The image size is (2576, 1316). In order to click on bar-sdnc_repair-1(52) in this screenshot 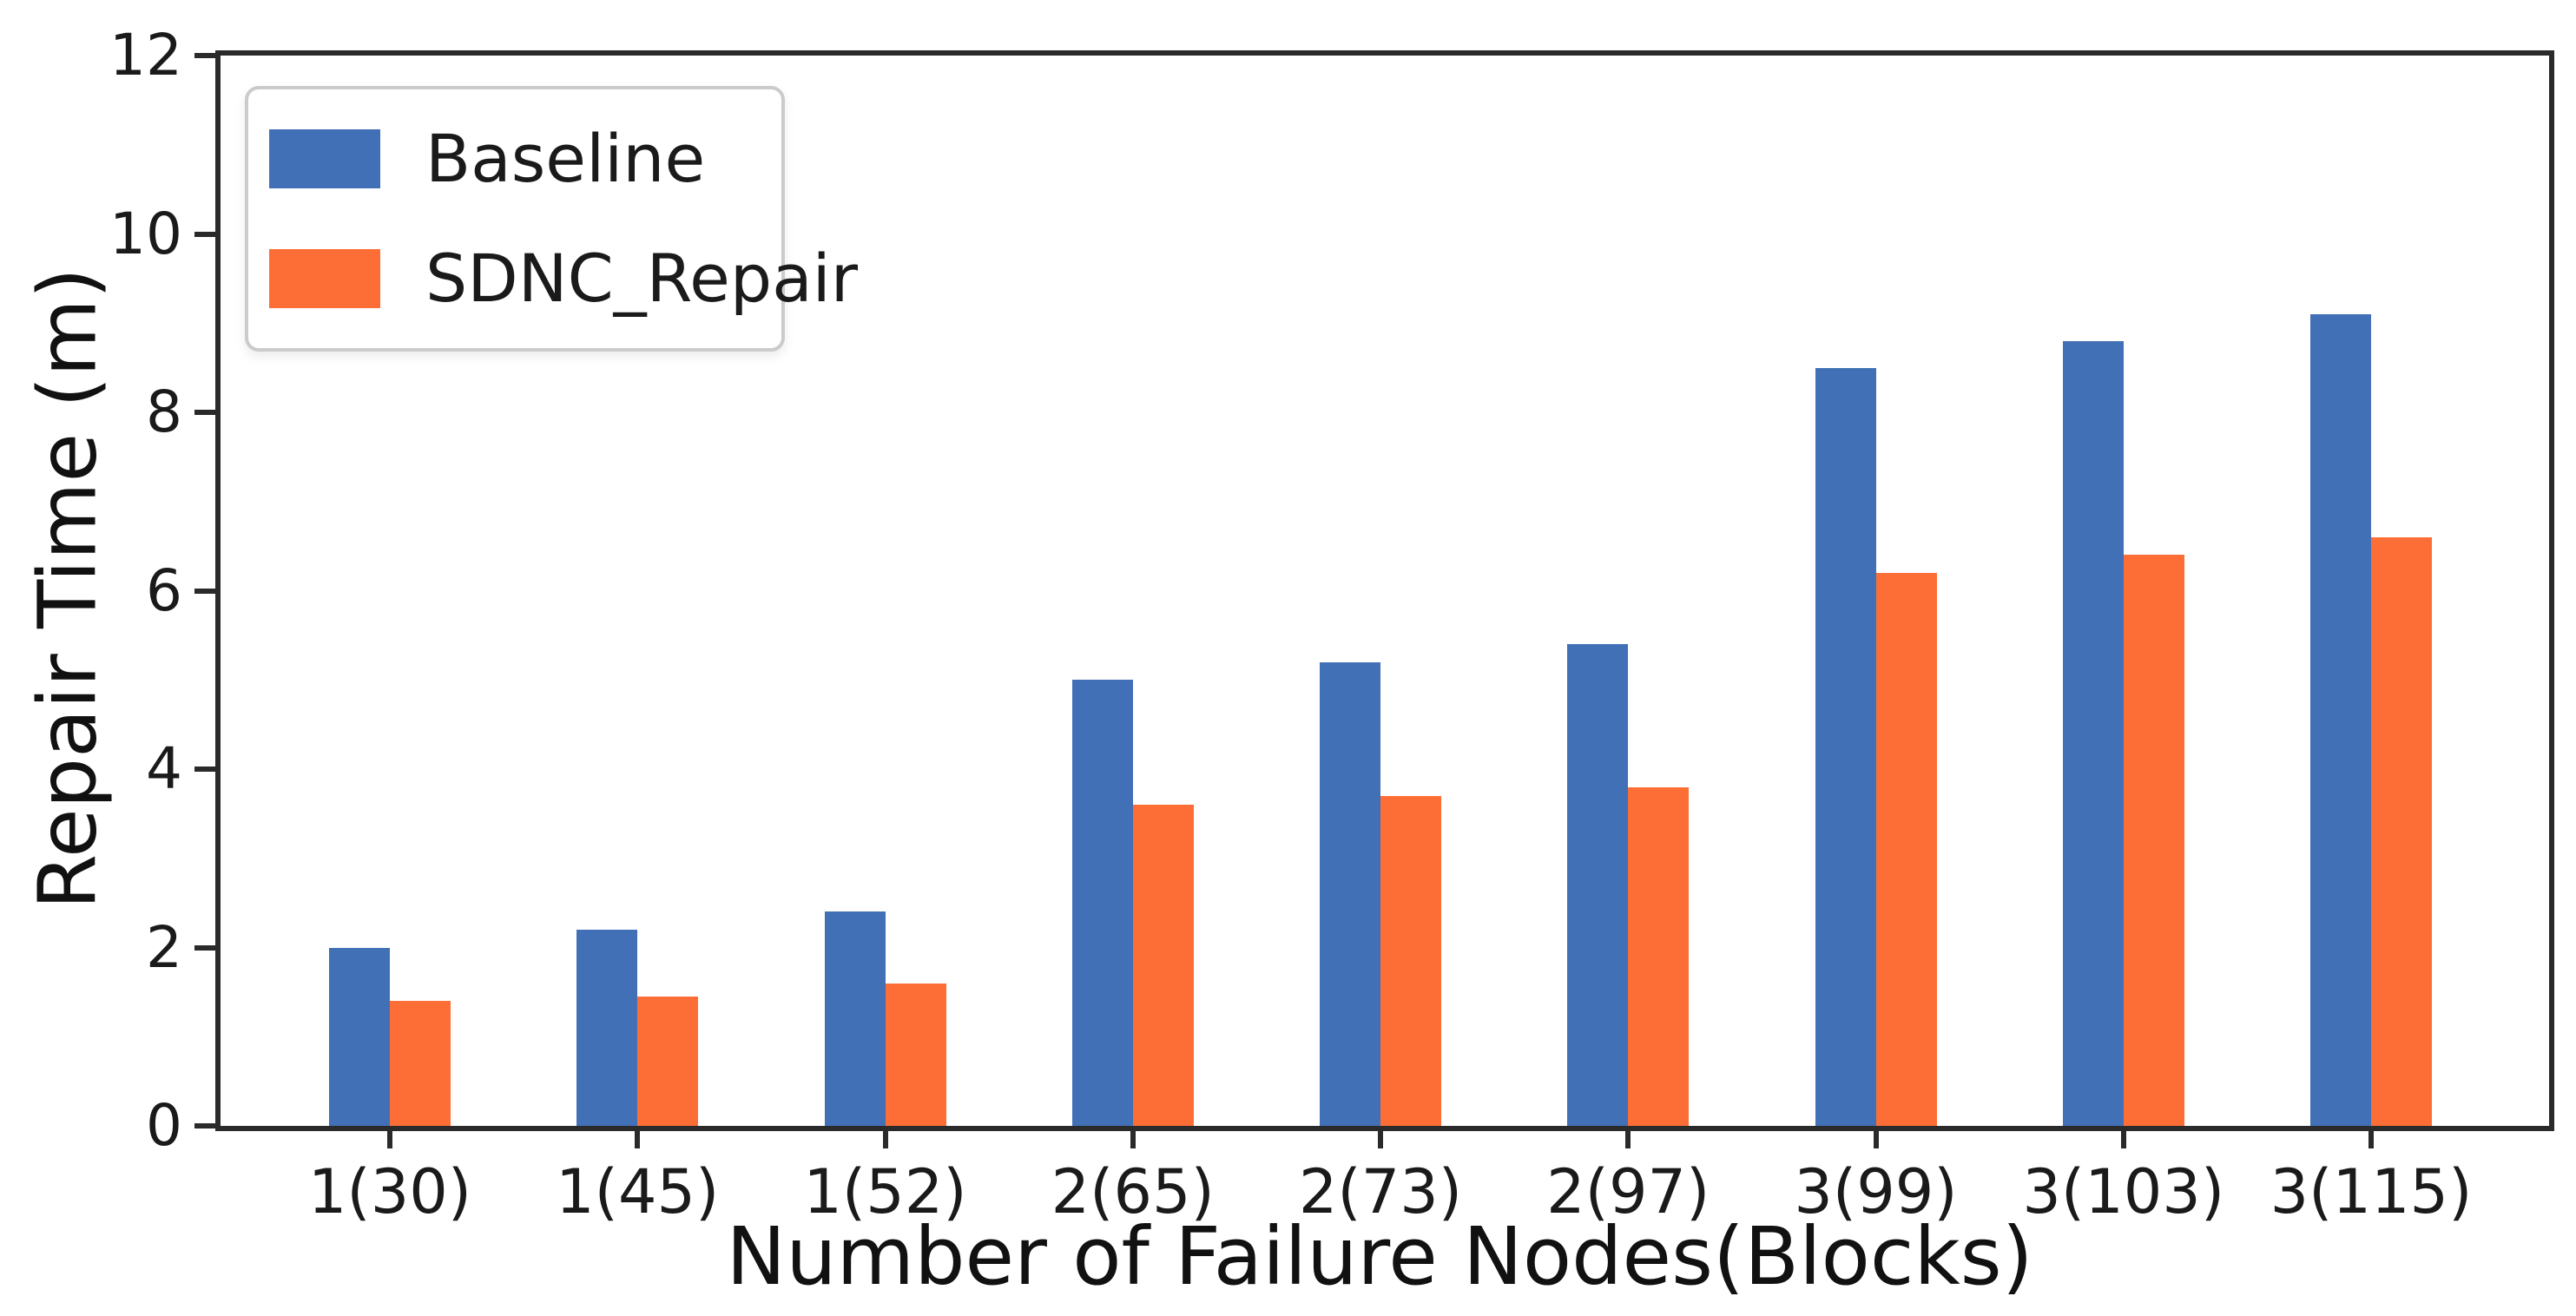, I will do `click(915, 1054)`.